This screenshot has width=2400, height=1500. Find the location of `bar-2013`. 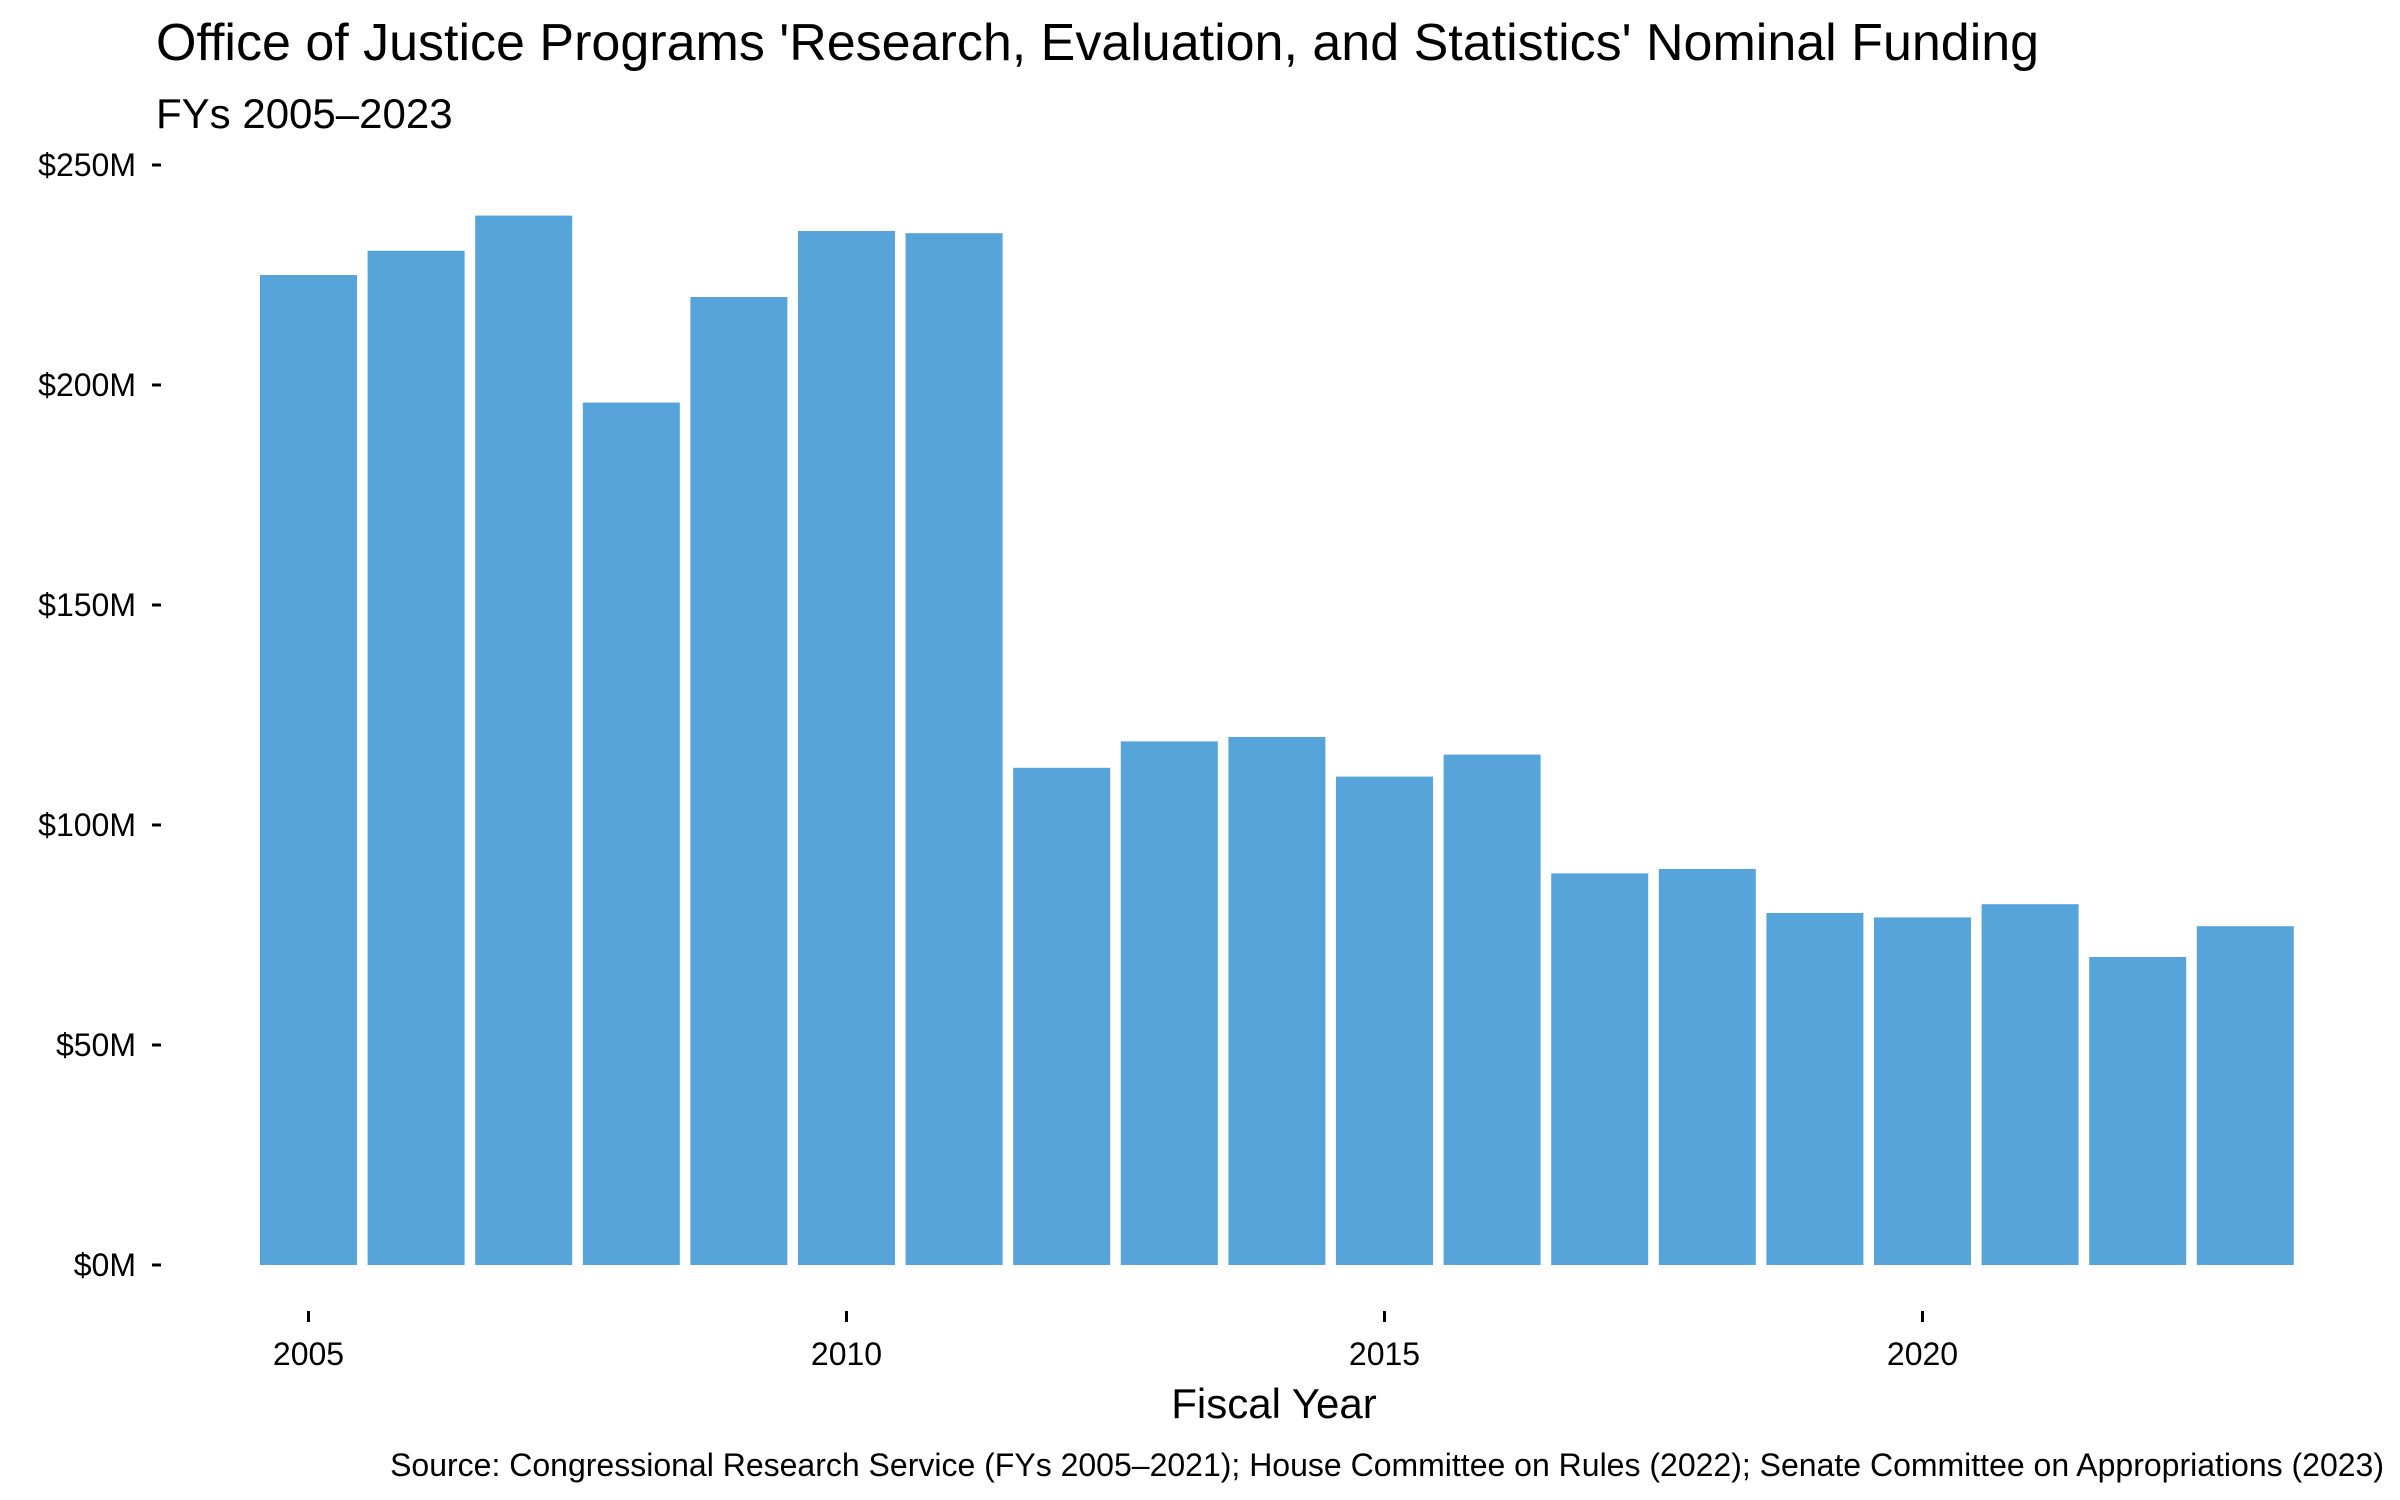

bar-2013 is located at coordinates (1169, 1003).